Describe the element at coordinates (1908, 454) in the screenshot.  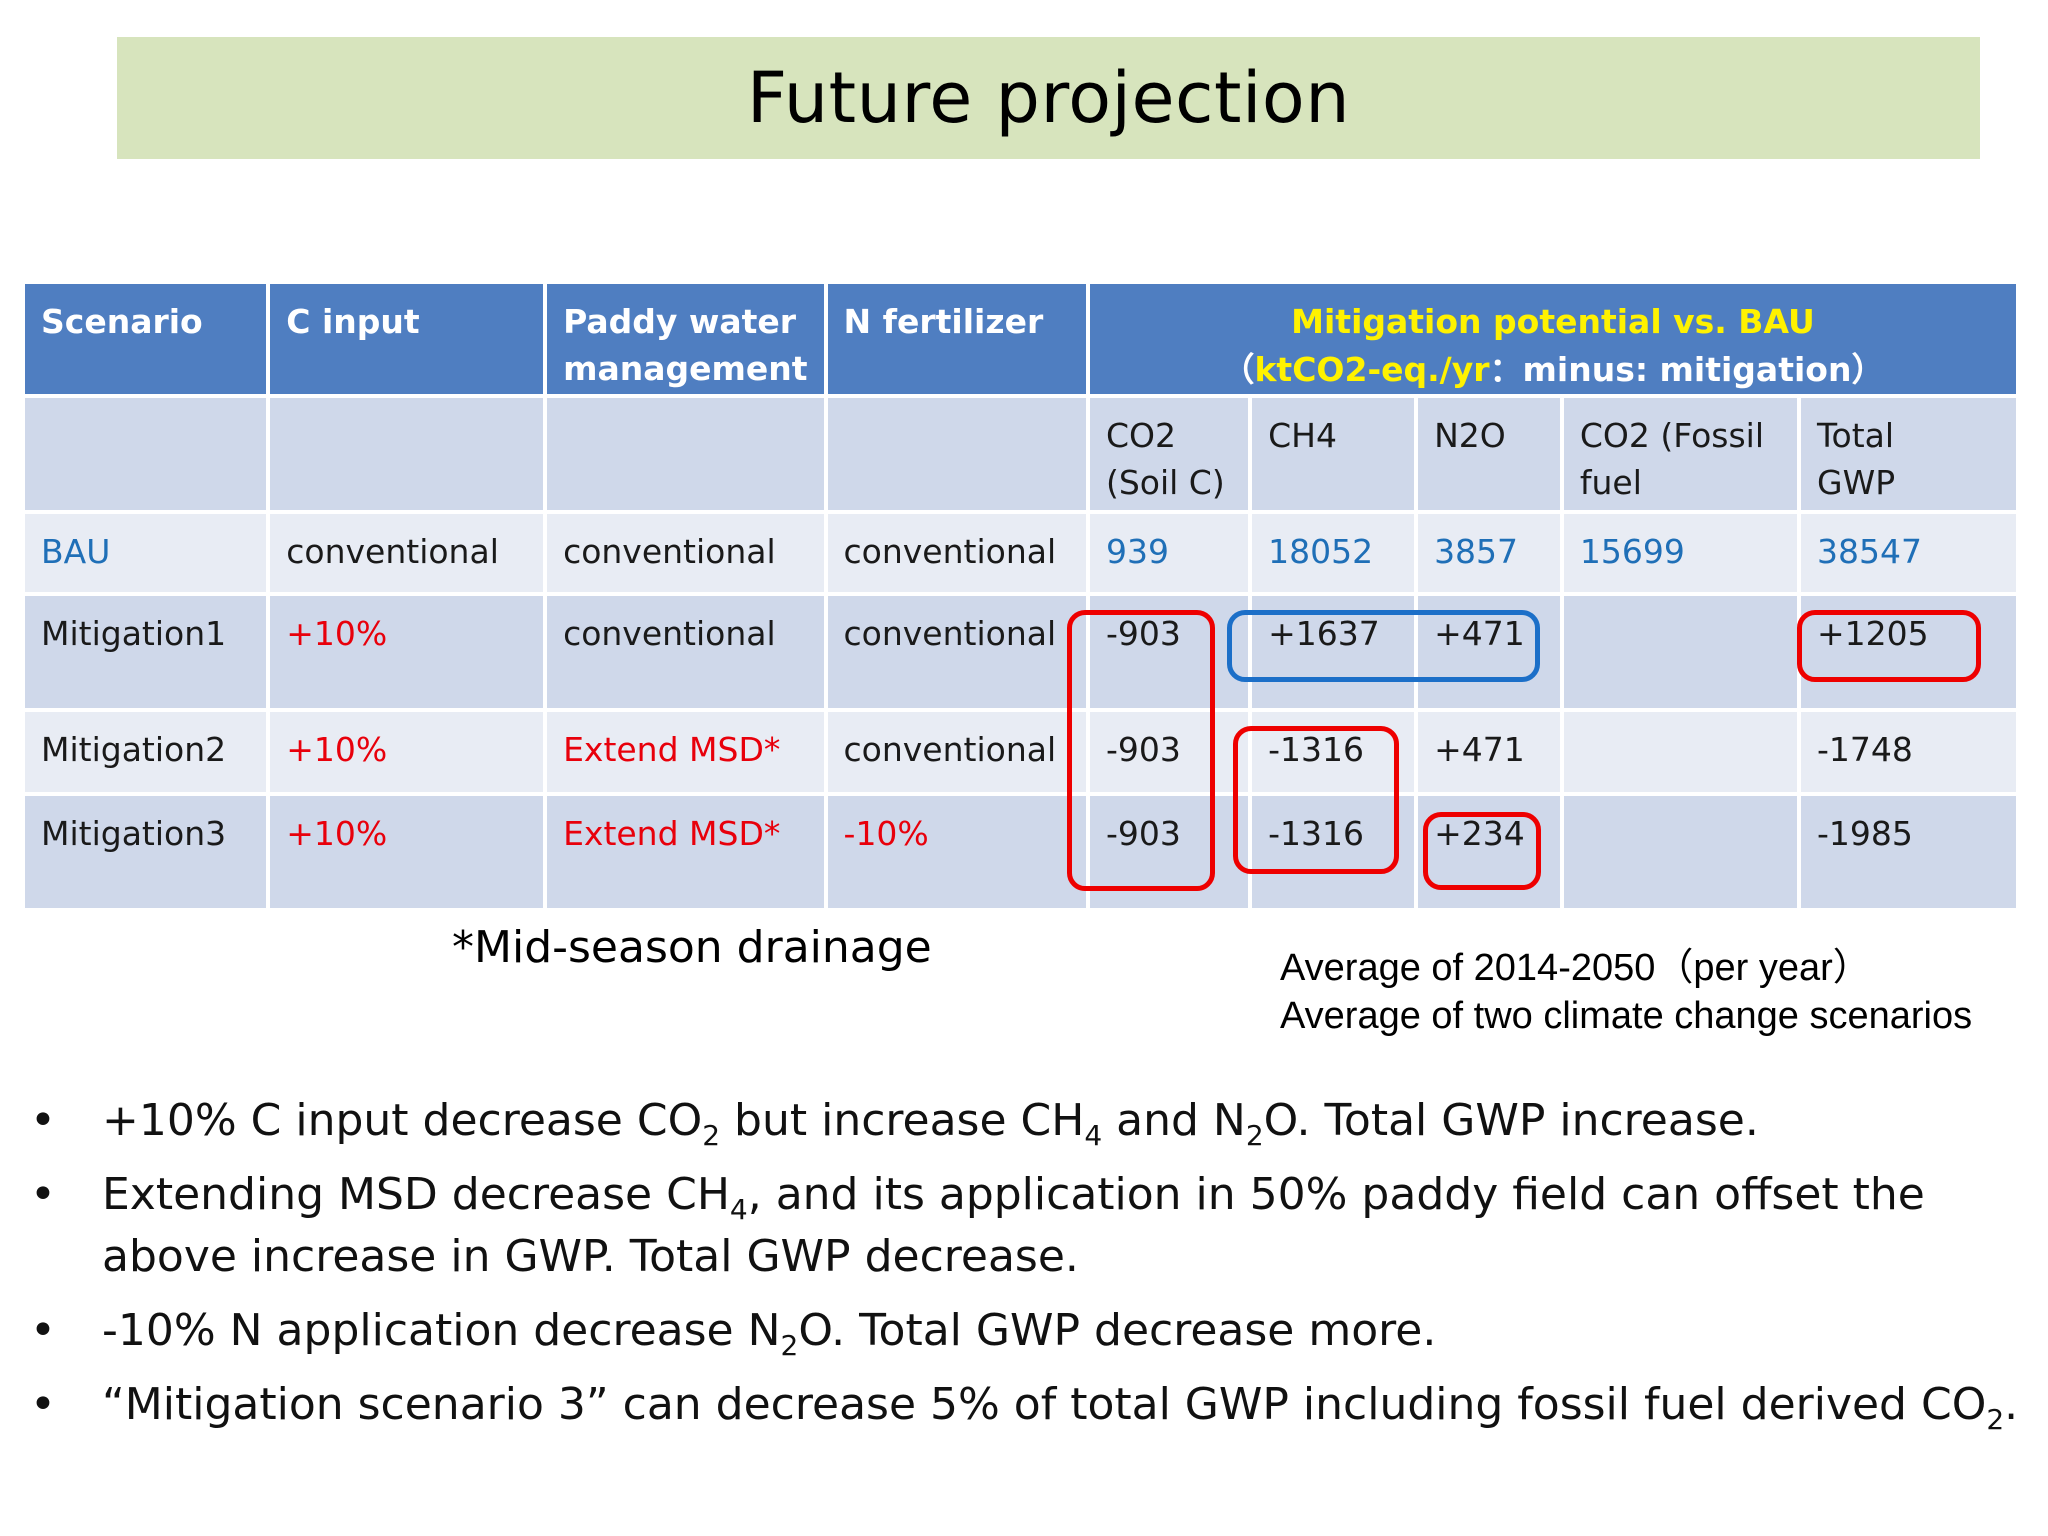
I see `subheader-total: Total GWP` at that location.